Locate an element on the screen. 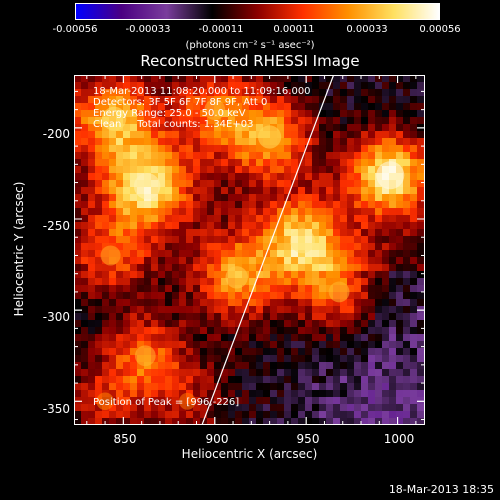 The image size is (500, 500). y-tick-label: -250 is located at coordinates (56, 226).